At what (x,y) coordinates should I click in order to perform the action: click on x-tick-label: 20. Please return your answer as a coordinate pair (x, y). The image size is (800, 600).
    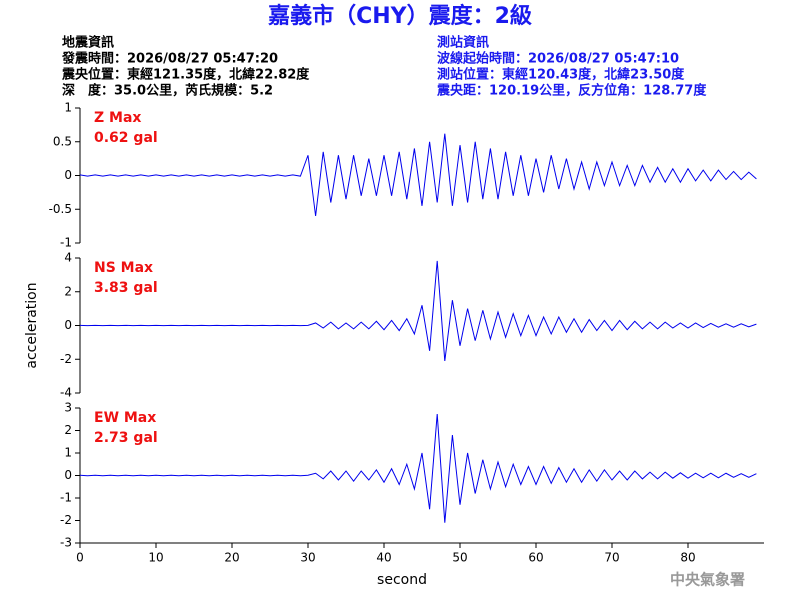
    Looking at the image, I should click on (231, 558).